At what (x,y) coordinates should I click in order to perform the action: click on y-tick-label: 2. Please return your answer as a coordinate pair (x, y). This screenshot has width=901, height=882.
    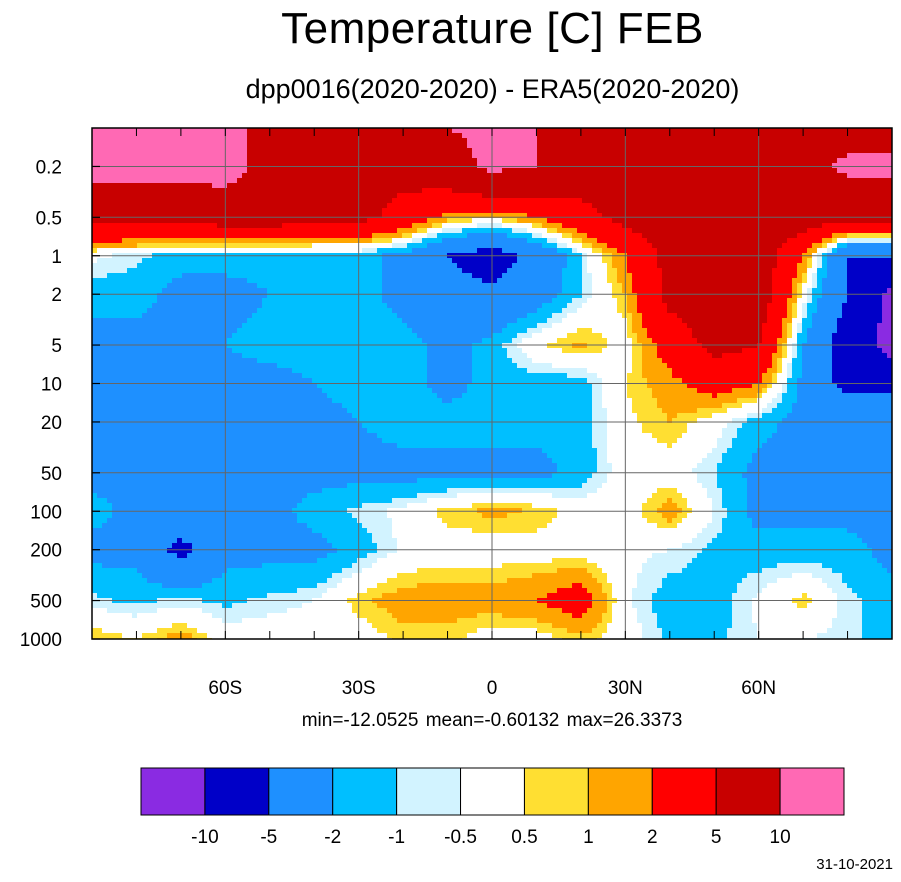
    Looking at the image, I should click on (56, 295).